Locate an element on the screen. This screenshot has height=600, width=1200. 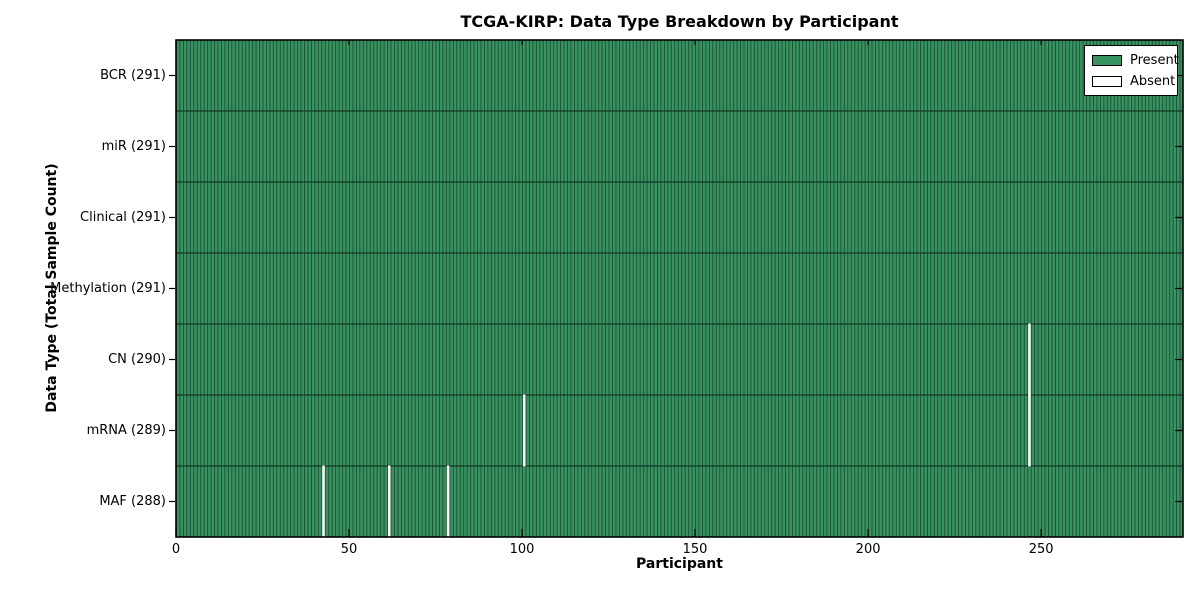
y-tick-label: CN (290) is located at coordinates (137, 359).